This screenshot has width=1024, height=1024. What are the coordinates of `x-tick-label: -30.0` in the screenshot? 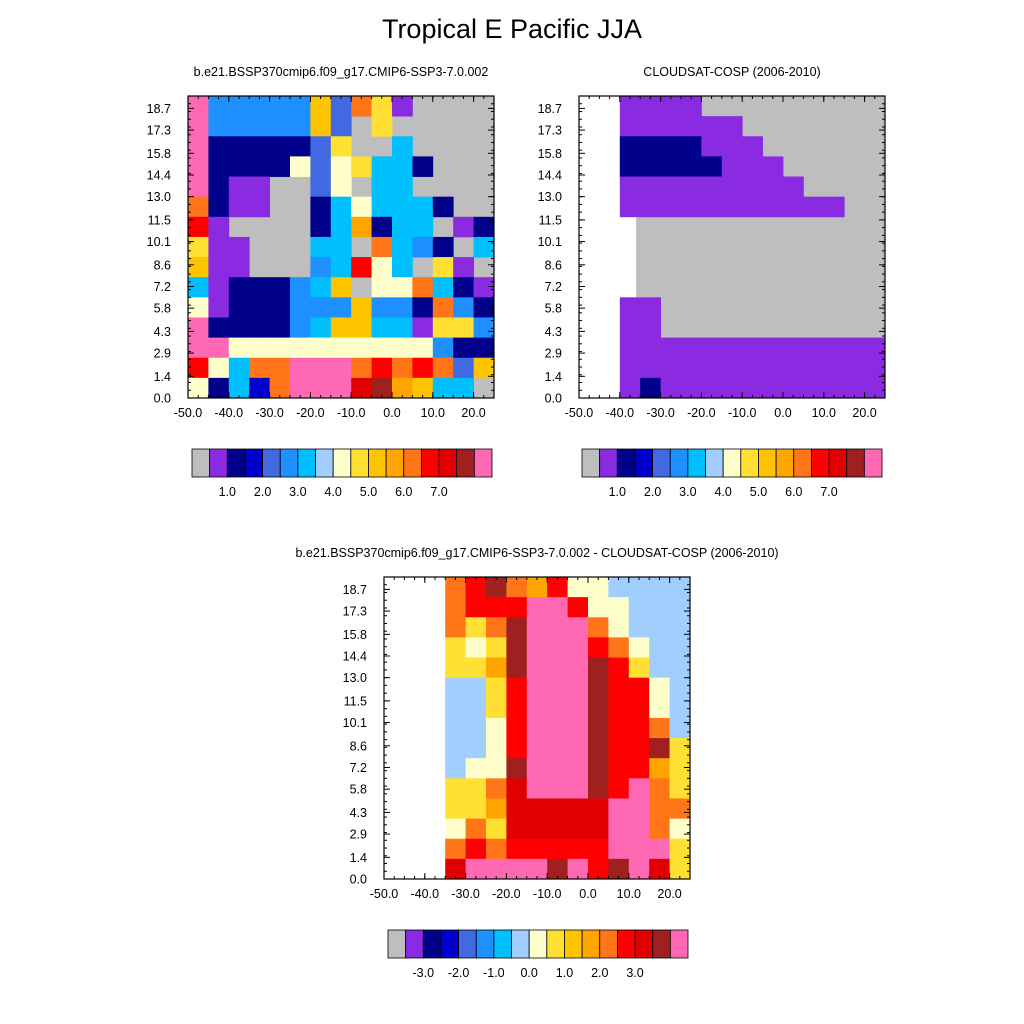 It's located at (269, 413).